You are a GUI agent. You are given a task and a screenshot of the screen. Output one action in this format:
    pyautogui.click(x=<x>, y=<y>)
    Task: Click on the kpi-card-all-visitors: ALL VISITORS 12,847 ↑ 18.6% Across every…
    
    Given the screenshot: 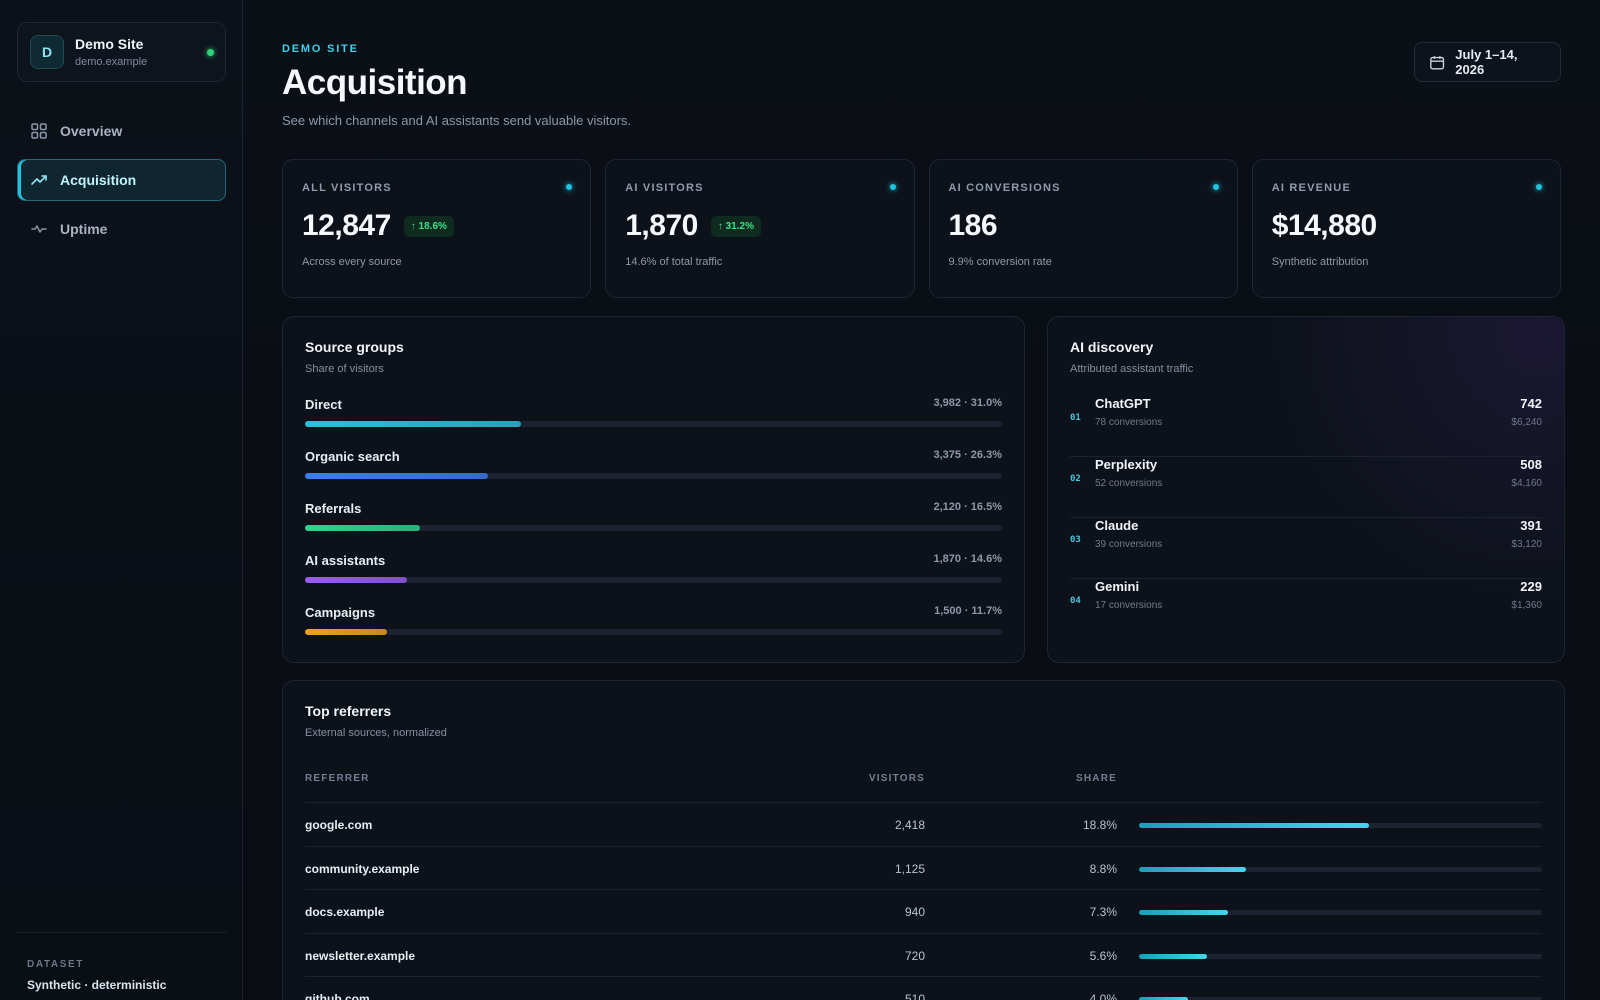 What is the action you would take?
    pyautogui.click(x=437, y=228)
    